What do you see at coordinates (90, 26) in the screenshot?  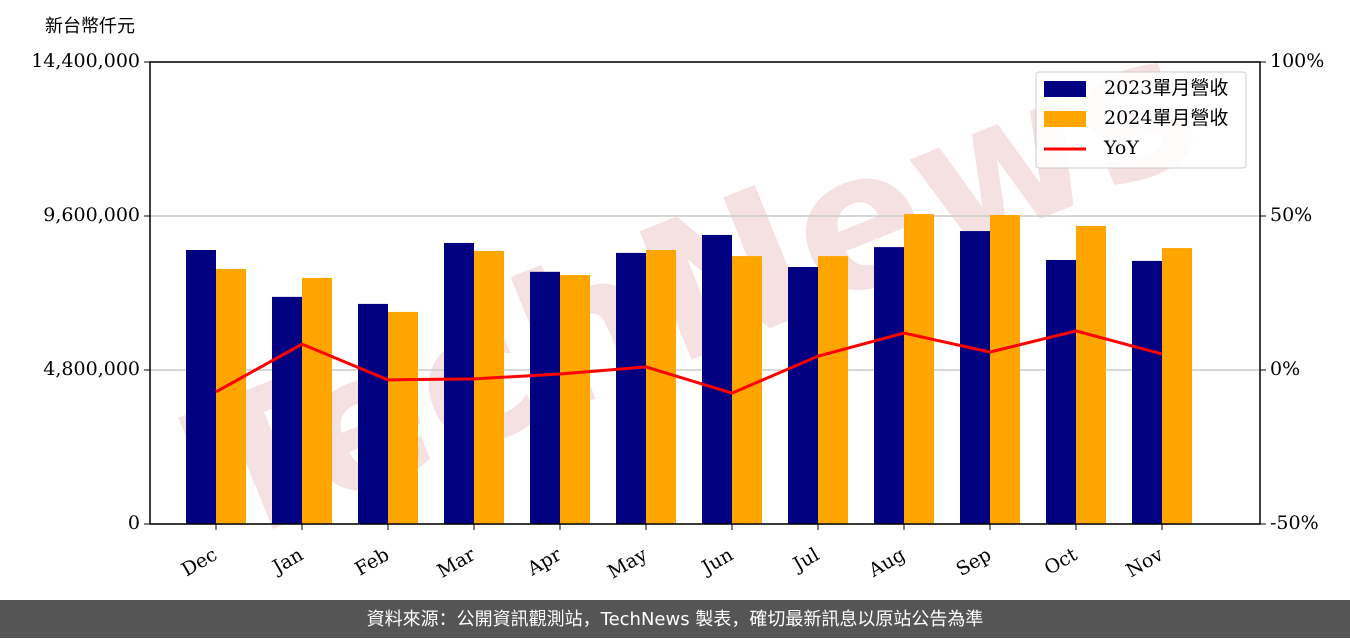 I see `y-unit-label: 新台幣仟元` at bounding box center [90, 26].